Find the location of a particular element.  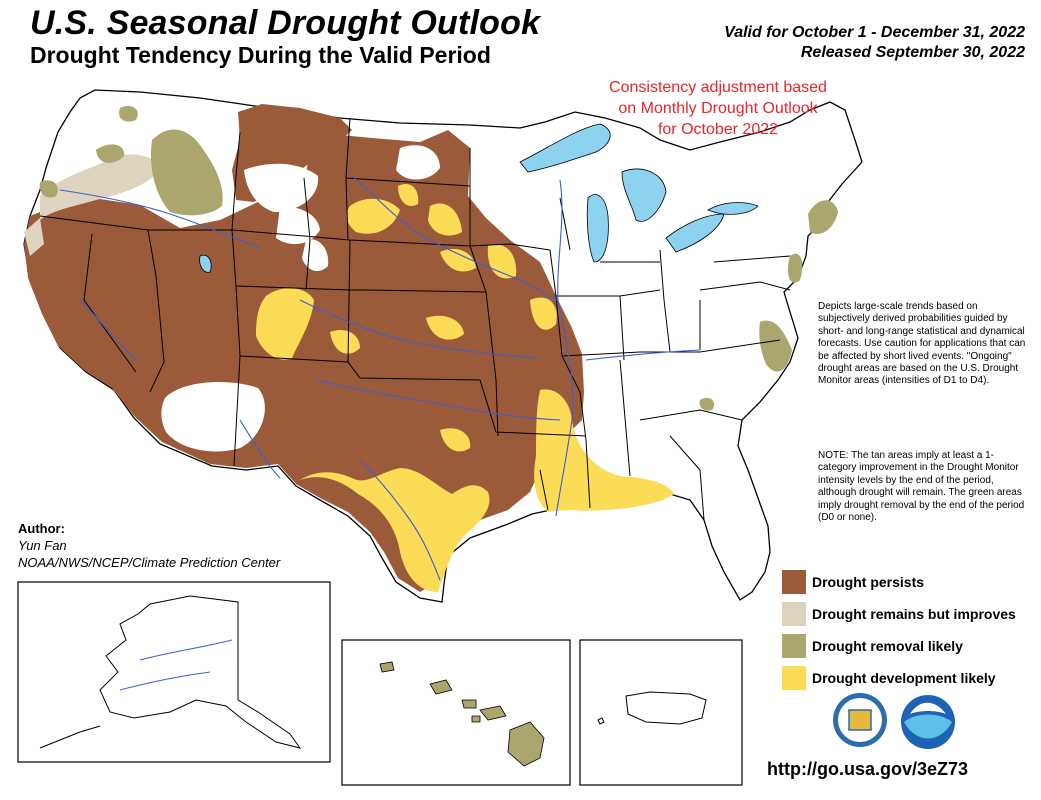

legend-label: Drought development likely is located at coordinates (904, 678).